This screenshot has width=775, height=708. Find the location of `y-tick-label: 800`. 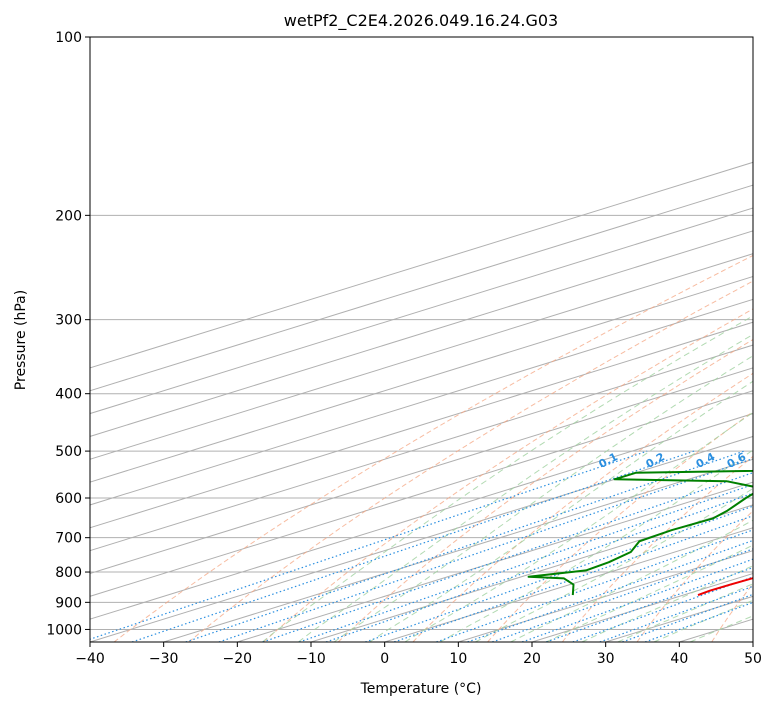

y-tick-label: 800 is located at coordinates (68, 573).